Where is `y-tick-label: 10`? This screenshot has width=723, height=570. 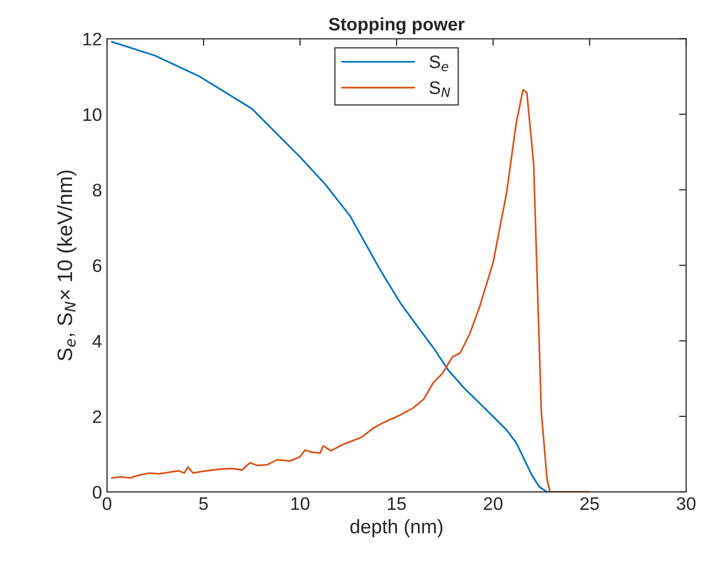 y-tick-label: 10 is located at coordinates (92, 115).